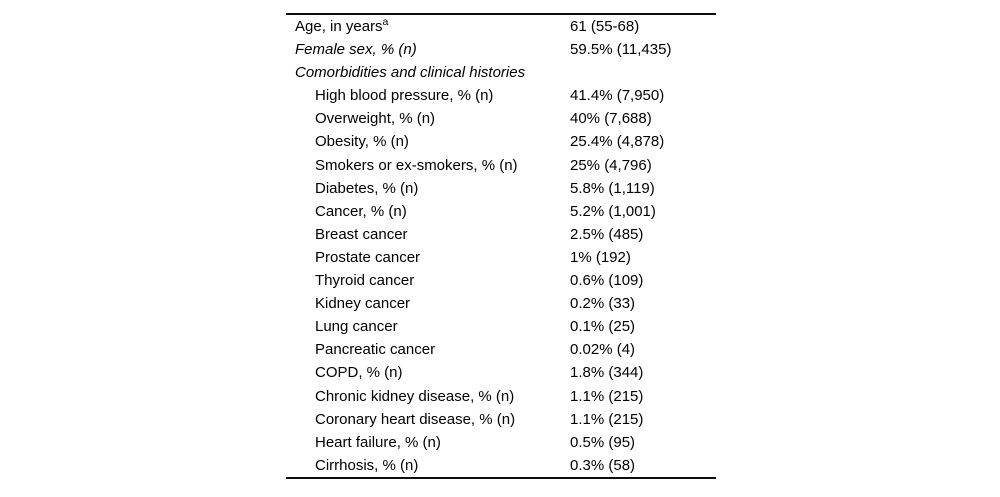 This screenshot has width=1000, height=497. I want to click on table-row: Age, in yearsa 61 (55-68), so click(501, 26).